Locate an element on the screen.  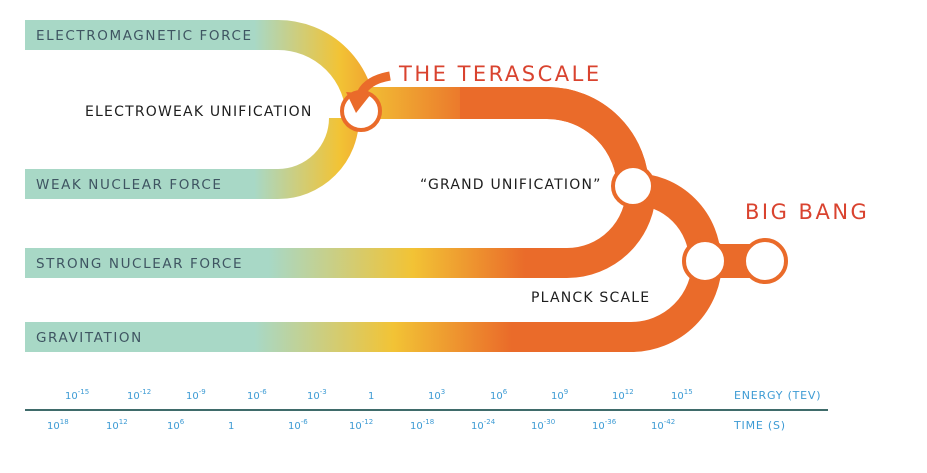
energy-tick-3: 10⁻⁶ is located at coordinates (257, 395).